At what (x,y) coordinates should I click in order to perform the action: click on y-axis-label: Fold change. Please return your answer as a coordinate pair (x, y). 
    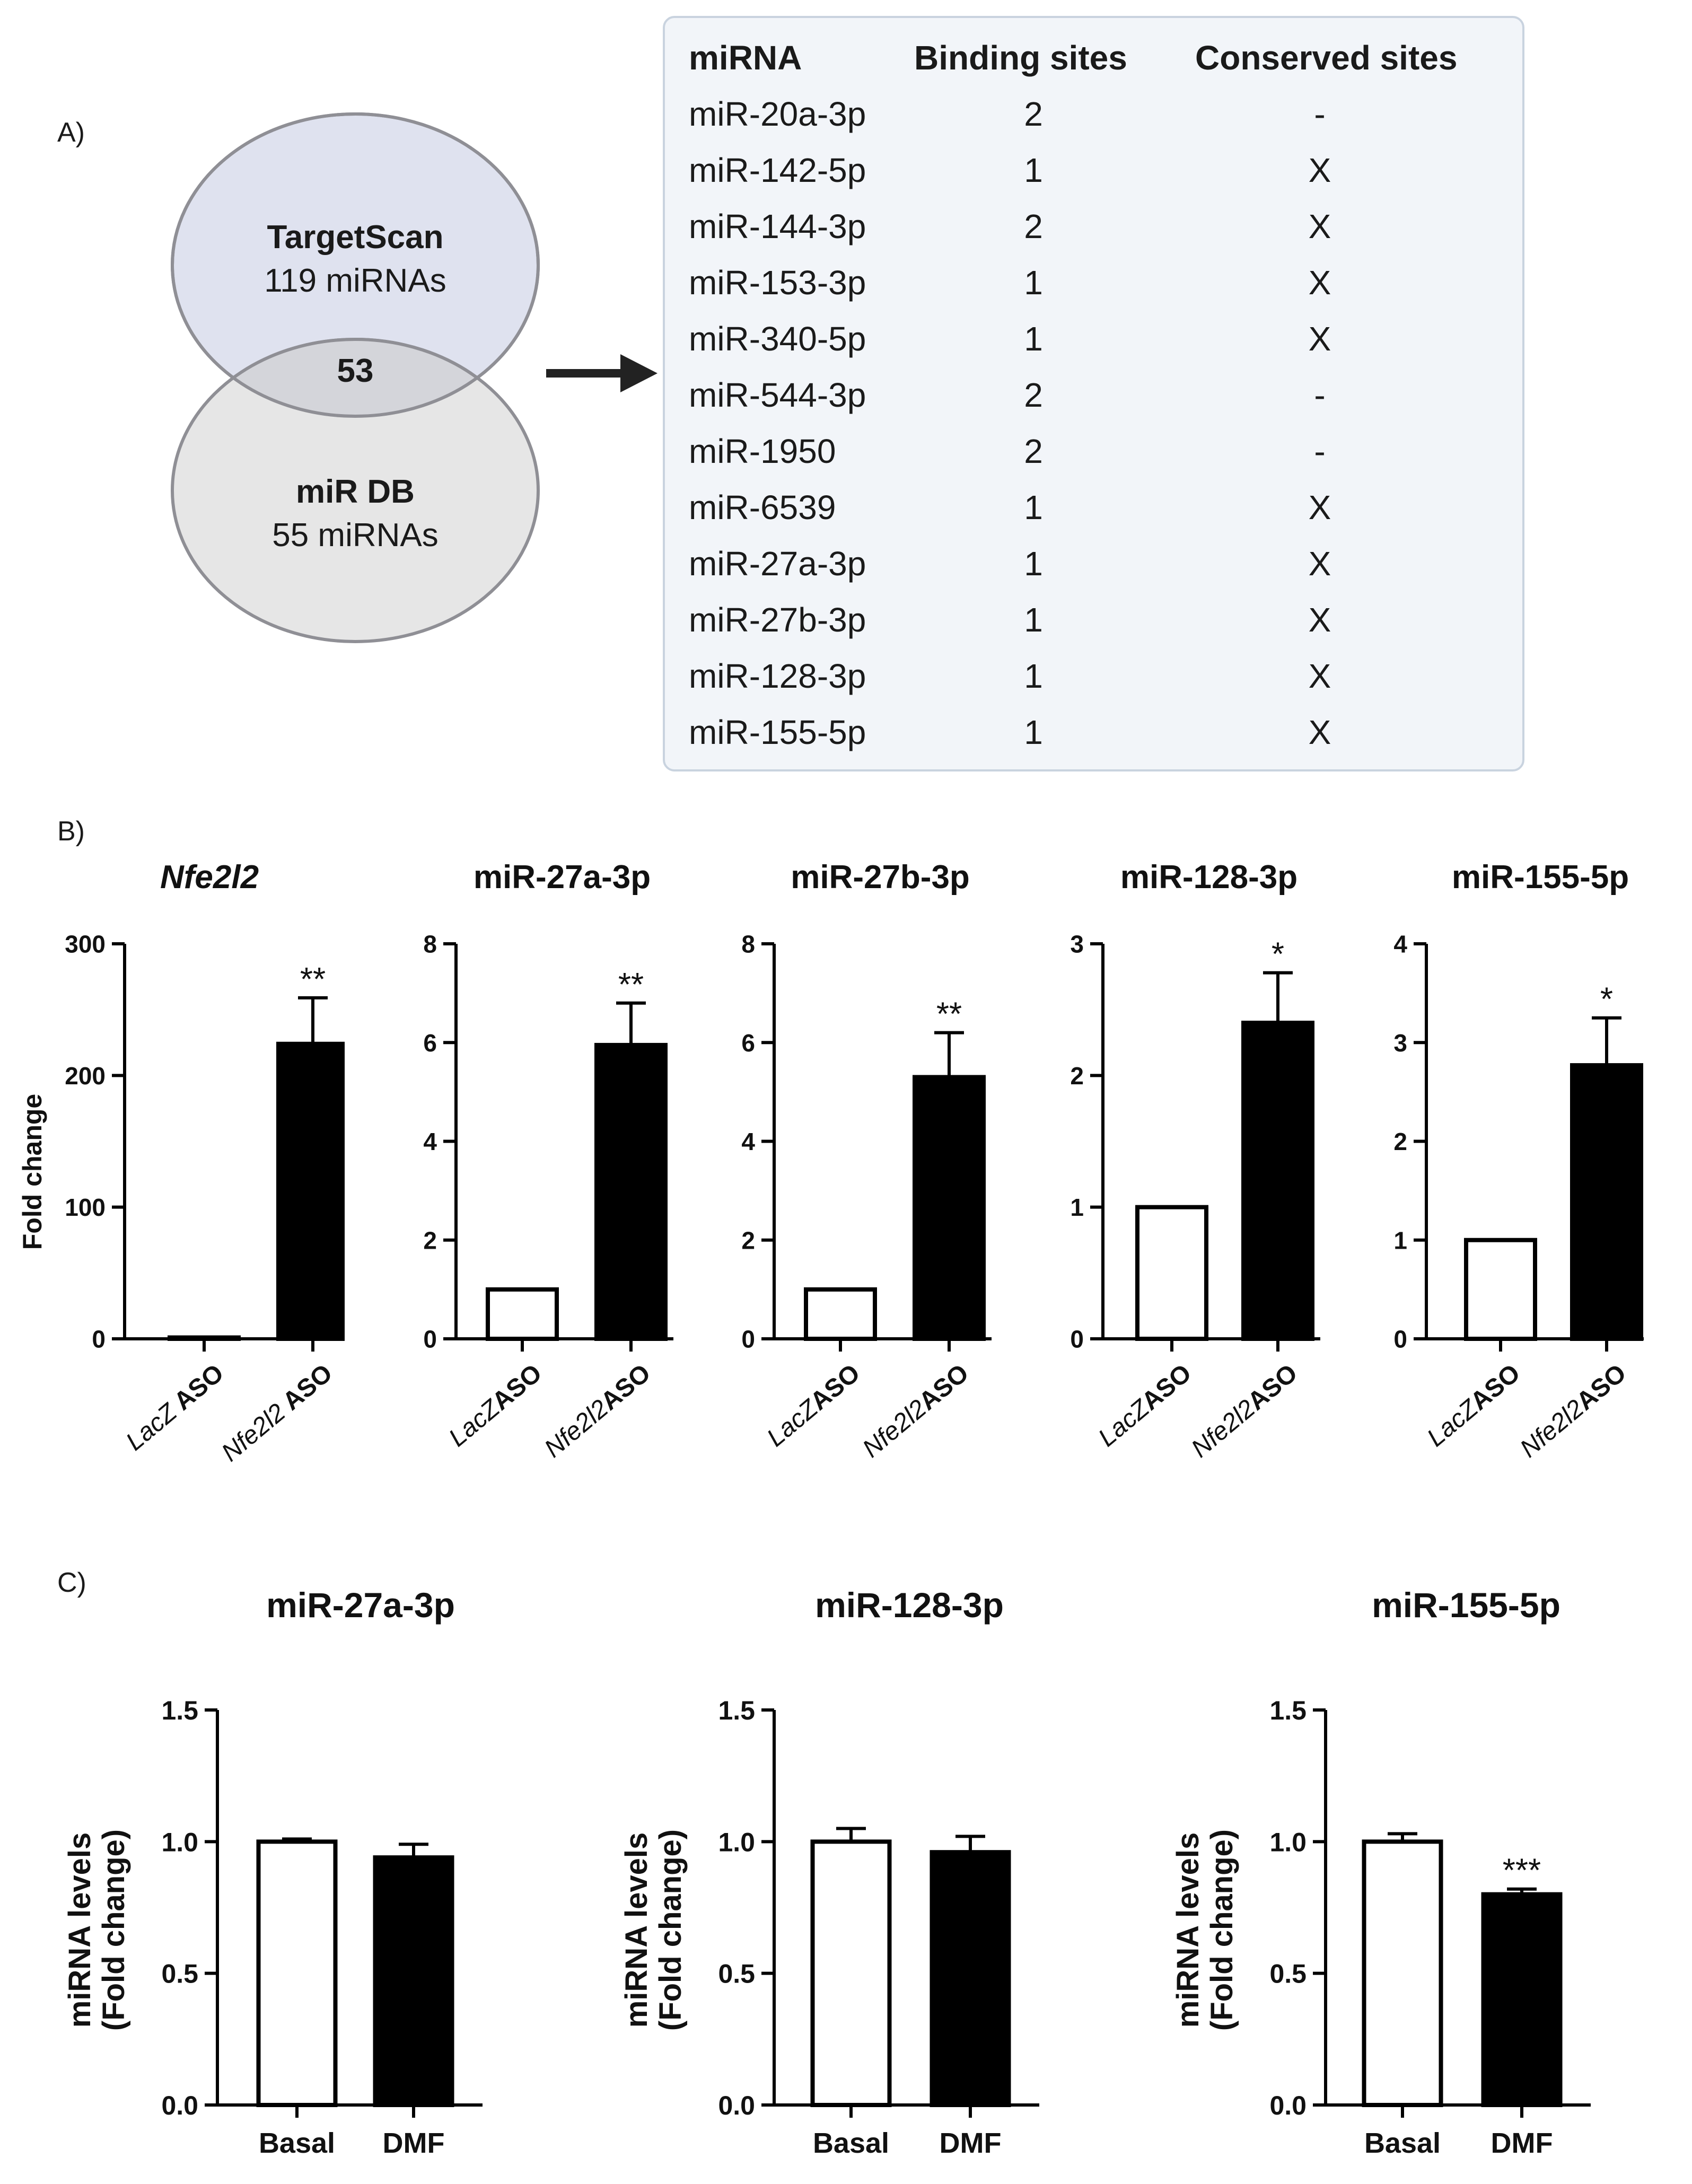
    Looking at the image, I should click on (32, 1172).